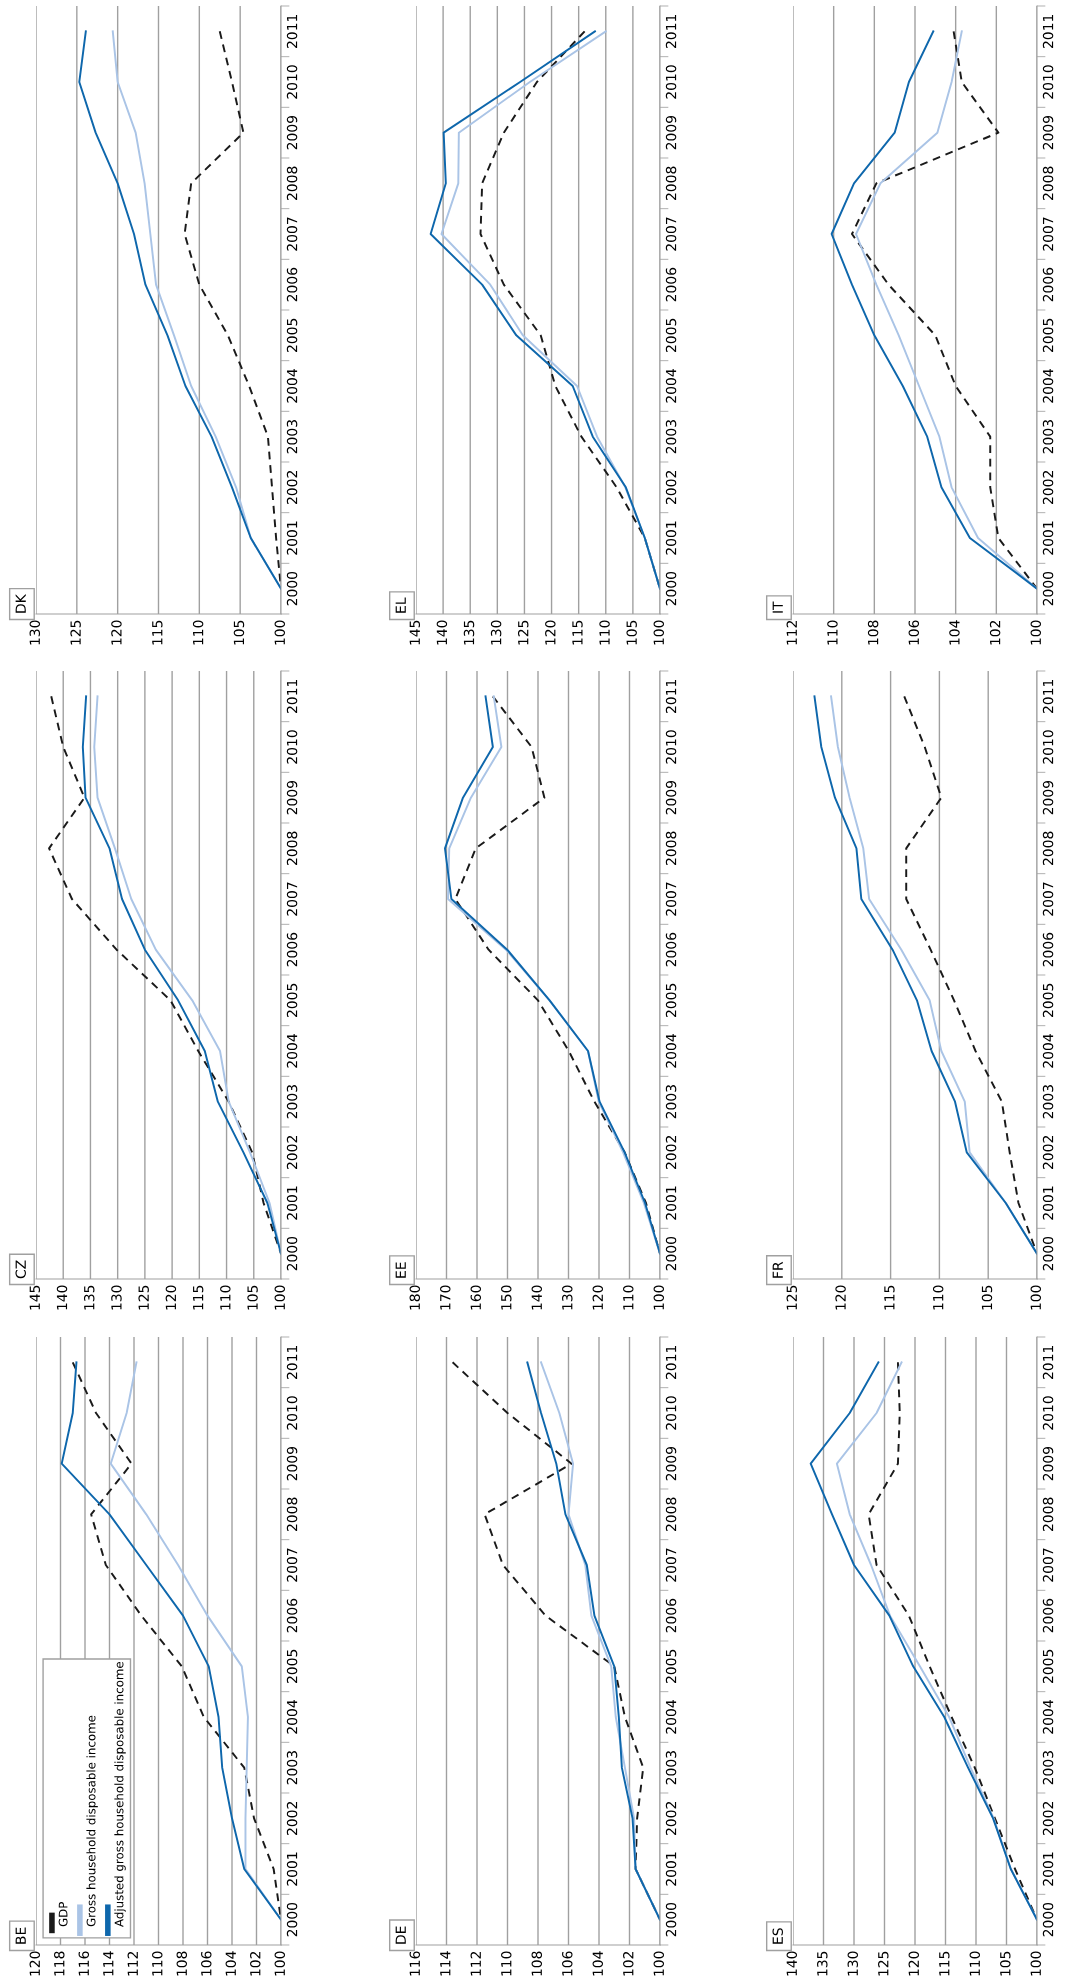 The image size is (1065, 1984). What do you see at coordinates (777, 1269) in the screenshot?
I see `text: FR` at bounding box center [777, 1269].